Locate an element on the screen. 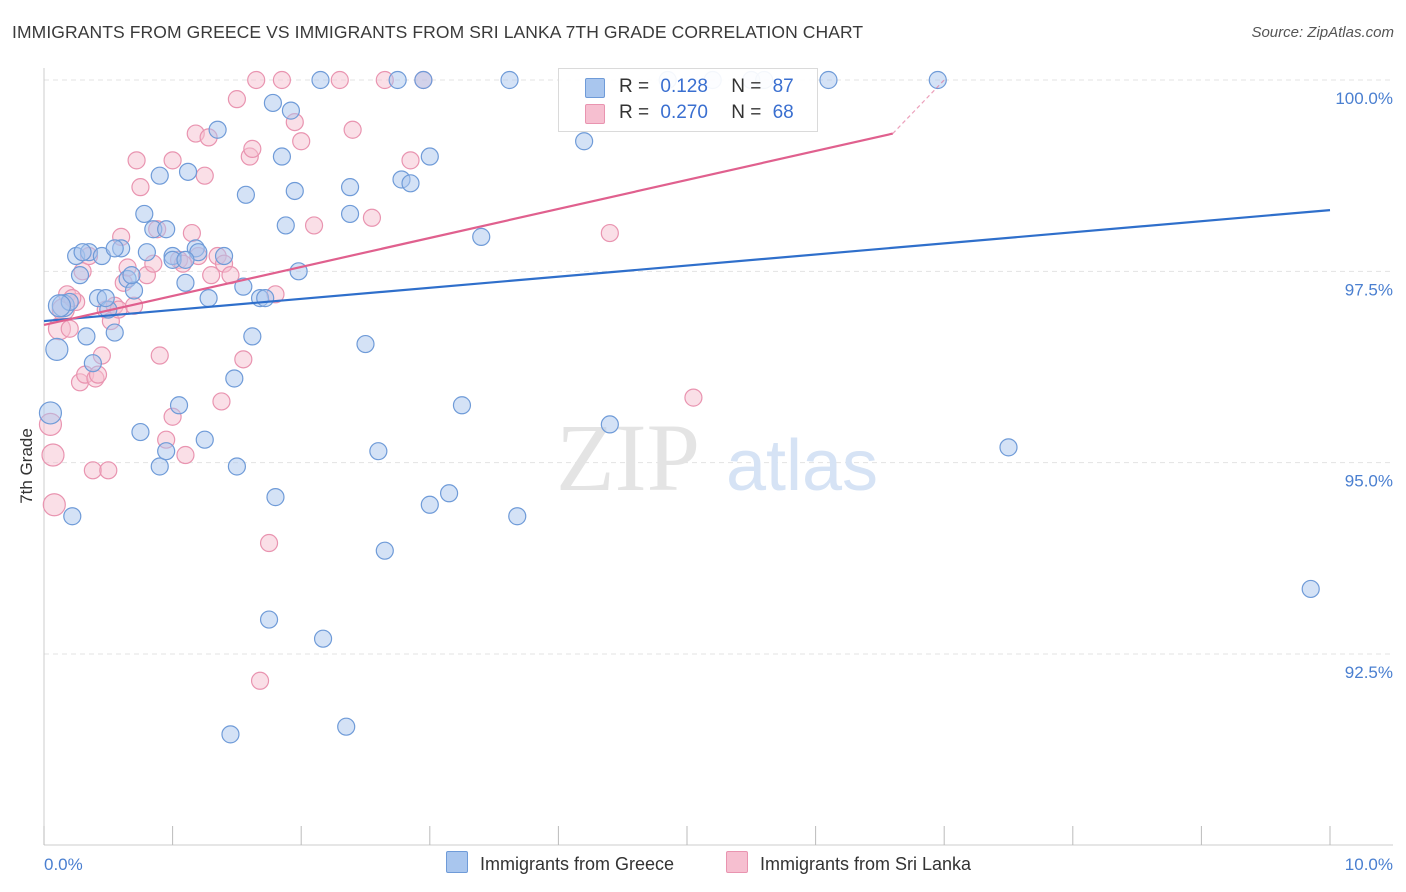 Image resolution: width=1406 pixels, height=892 pixels. legend-r-value-greece: 0.128 is located at coordinates (684, 86).